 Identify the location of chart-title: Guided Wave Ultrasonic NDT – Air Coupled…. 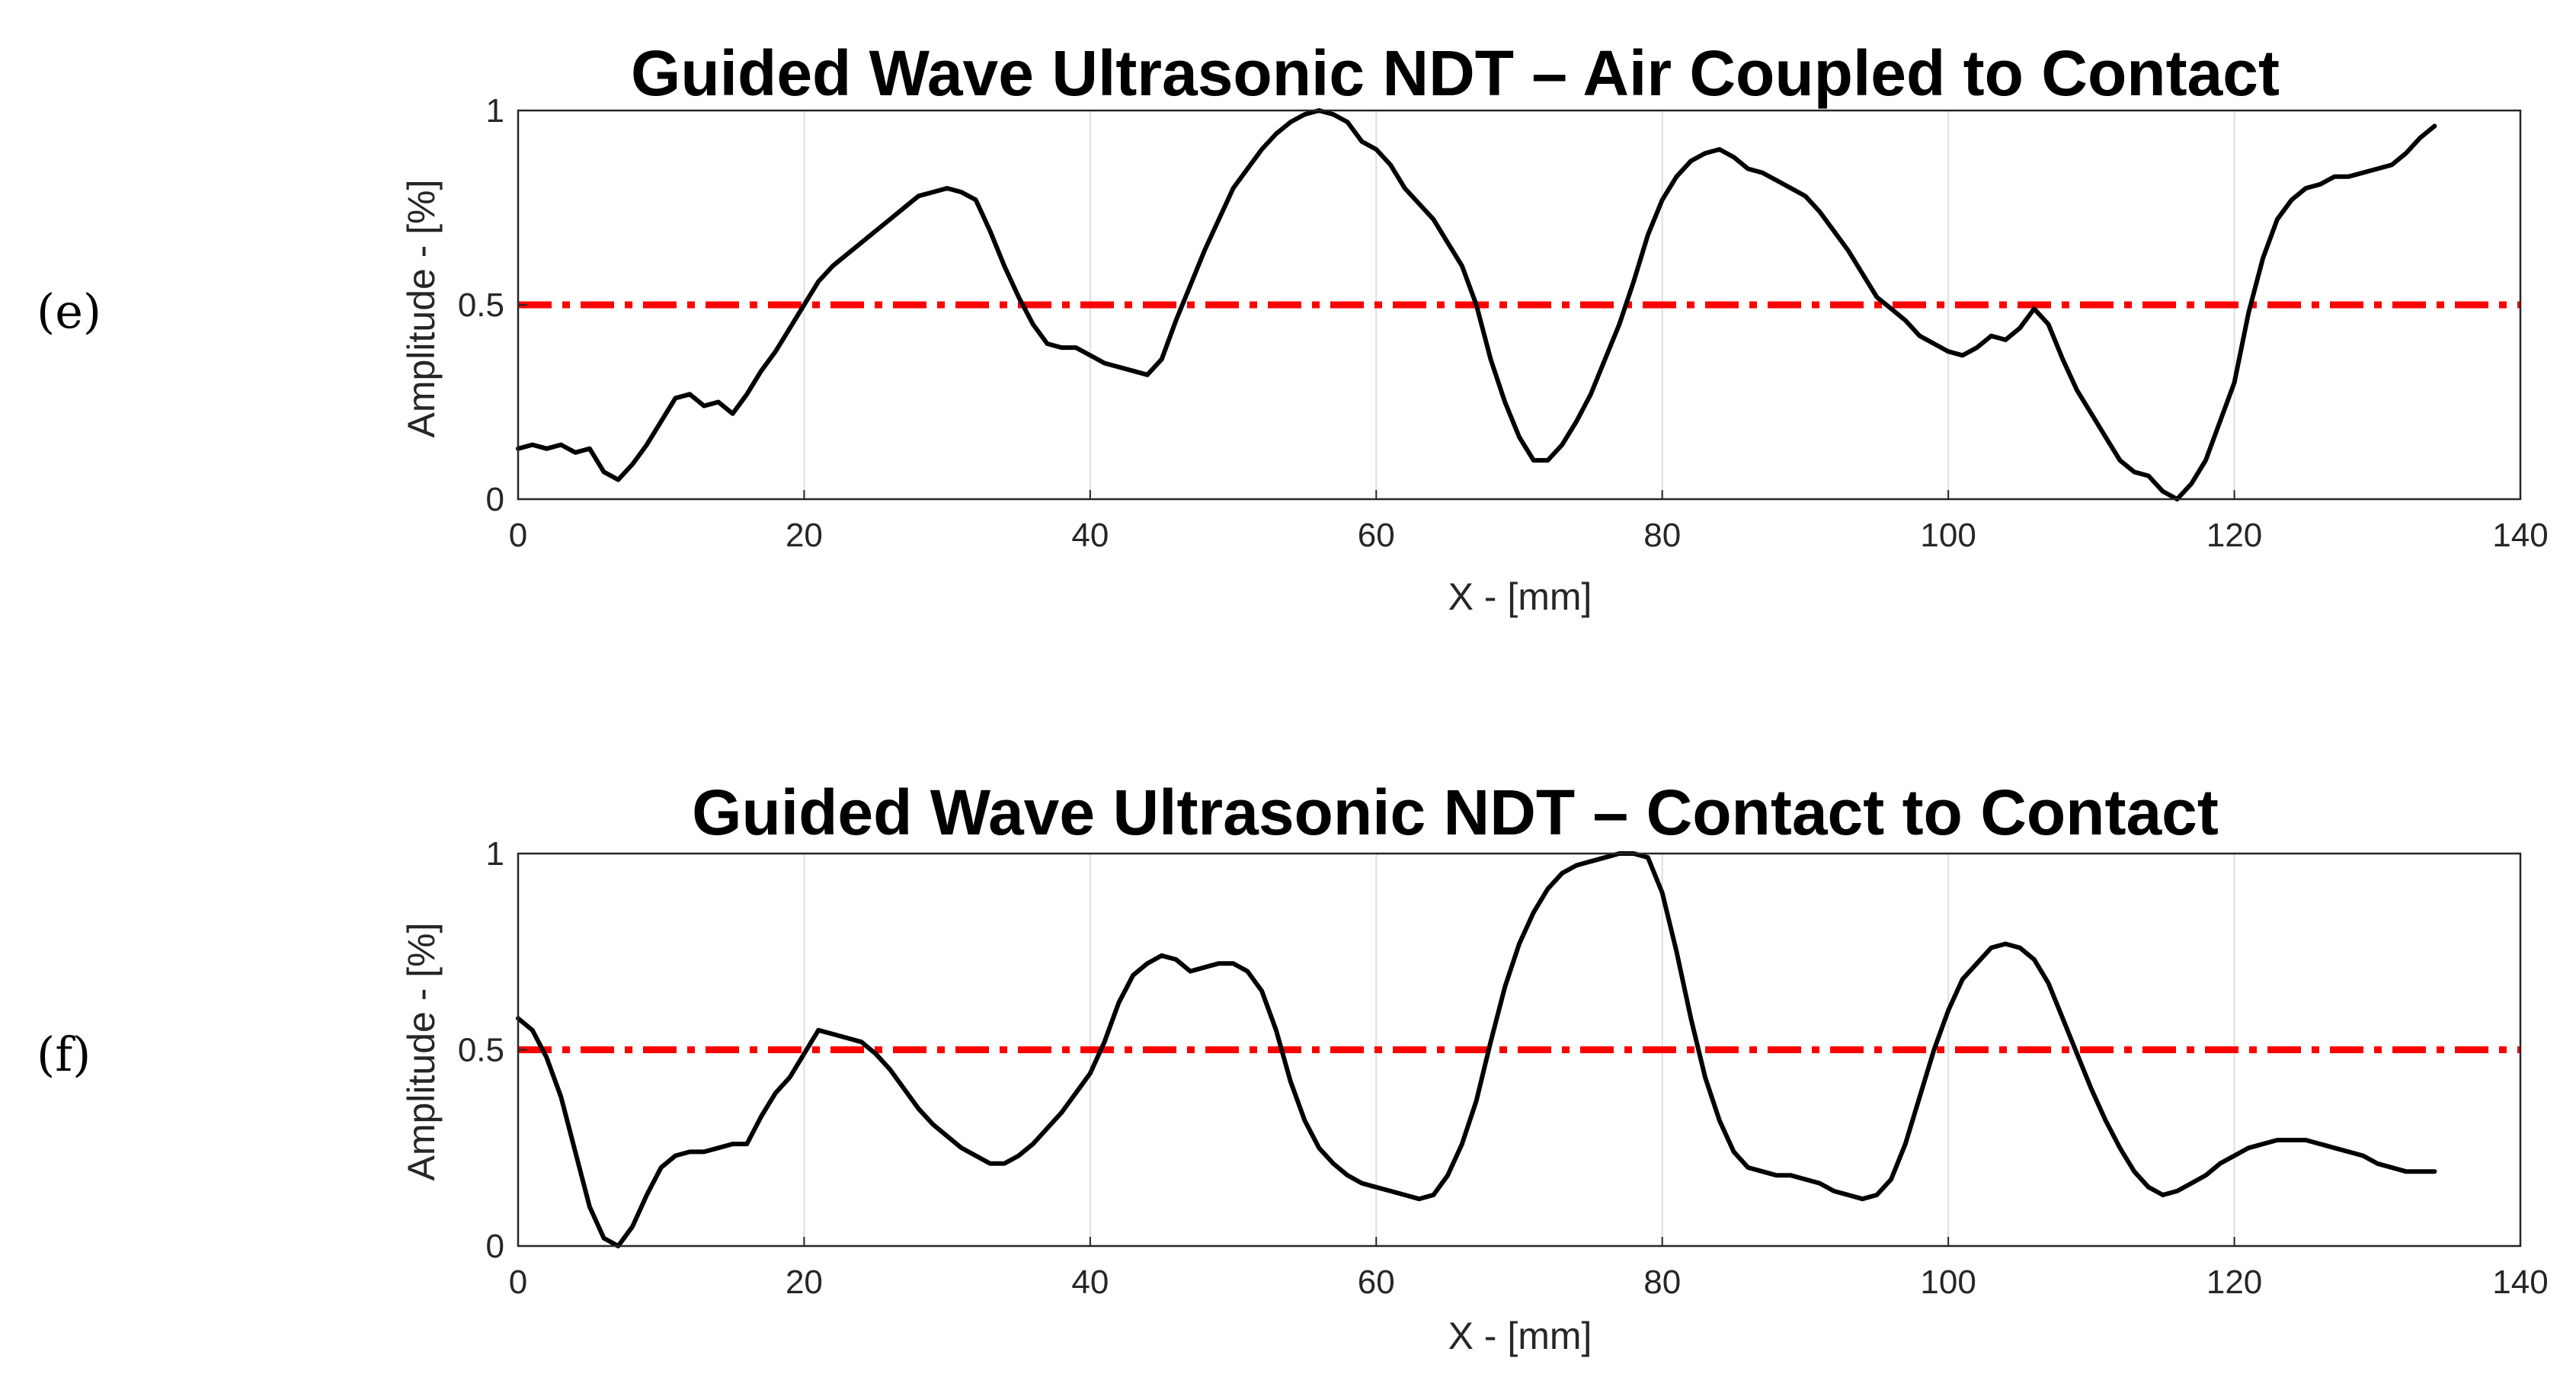
(1455, 73).